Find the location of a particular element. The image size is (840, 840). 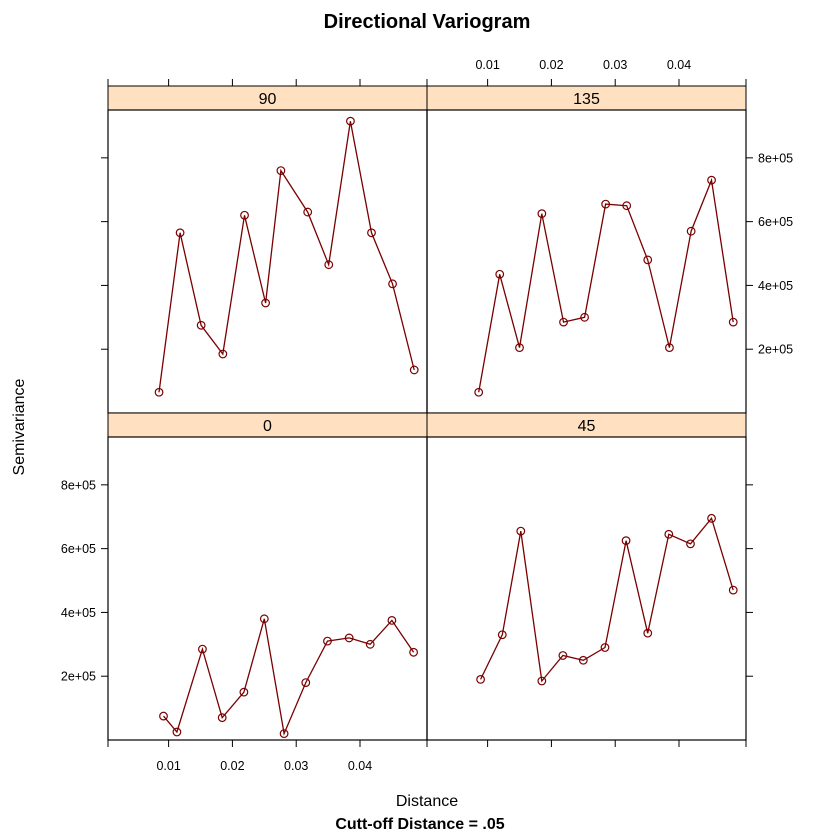

y-tick-label-left-3: 8e+05 is located at coordinates (78, 485).